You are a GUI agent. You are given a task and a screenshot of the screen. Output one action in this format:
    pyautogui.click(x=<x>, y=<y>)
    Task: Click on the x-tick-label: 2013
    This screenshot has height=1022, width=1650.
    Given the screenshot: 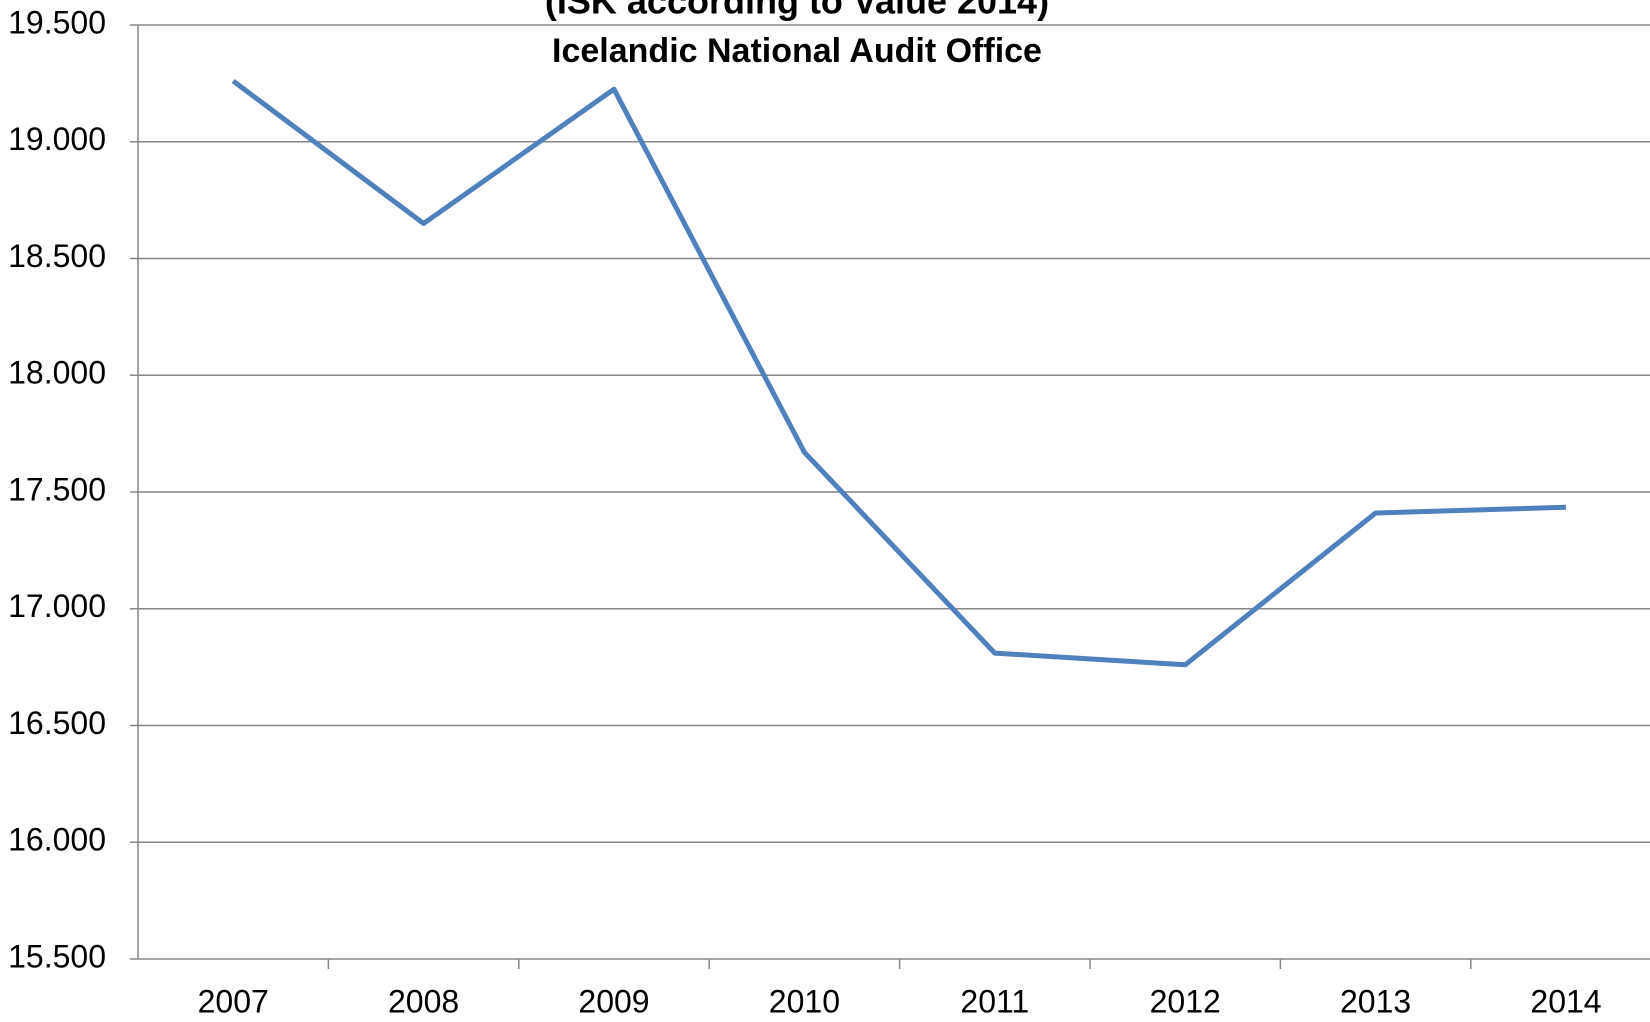 What is the action you would take?
    pyautogui.click(x=1375, y=1001)
    